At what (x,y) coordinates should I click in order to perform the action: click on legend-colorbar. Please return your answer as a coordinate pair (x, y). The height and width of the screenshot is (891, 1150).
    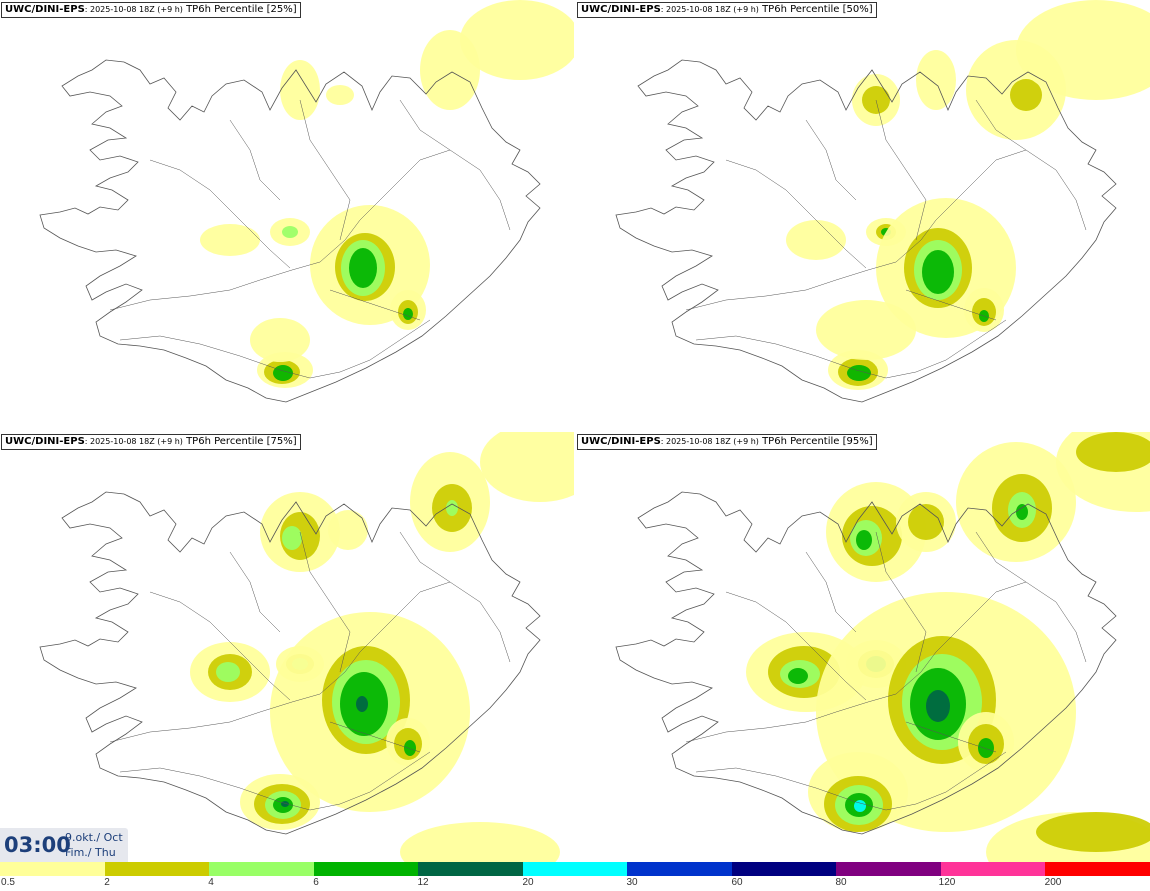
    Looking at the image, I should click on (575, 869).